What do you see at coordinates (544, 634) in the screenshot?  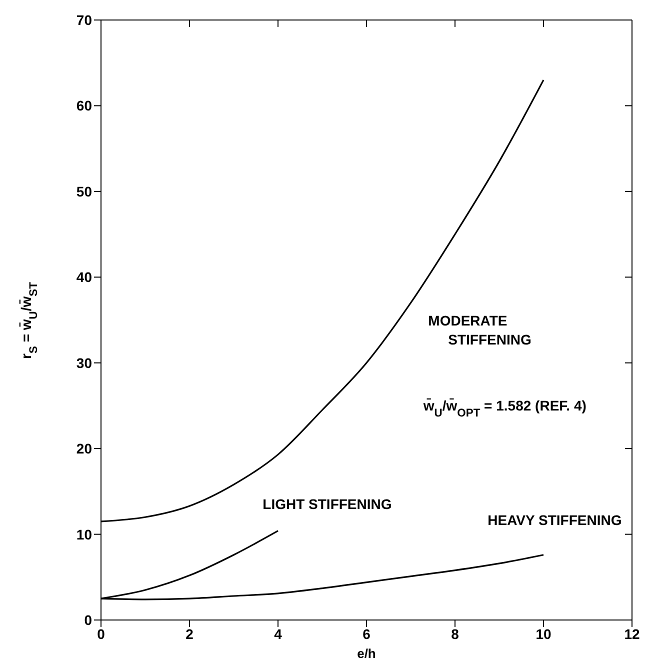 I see `x-tick-label: 10` at bounding box center [544, 634].